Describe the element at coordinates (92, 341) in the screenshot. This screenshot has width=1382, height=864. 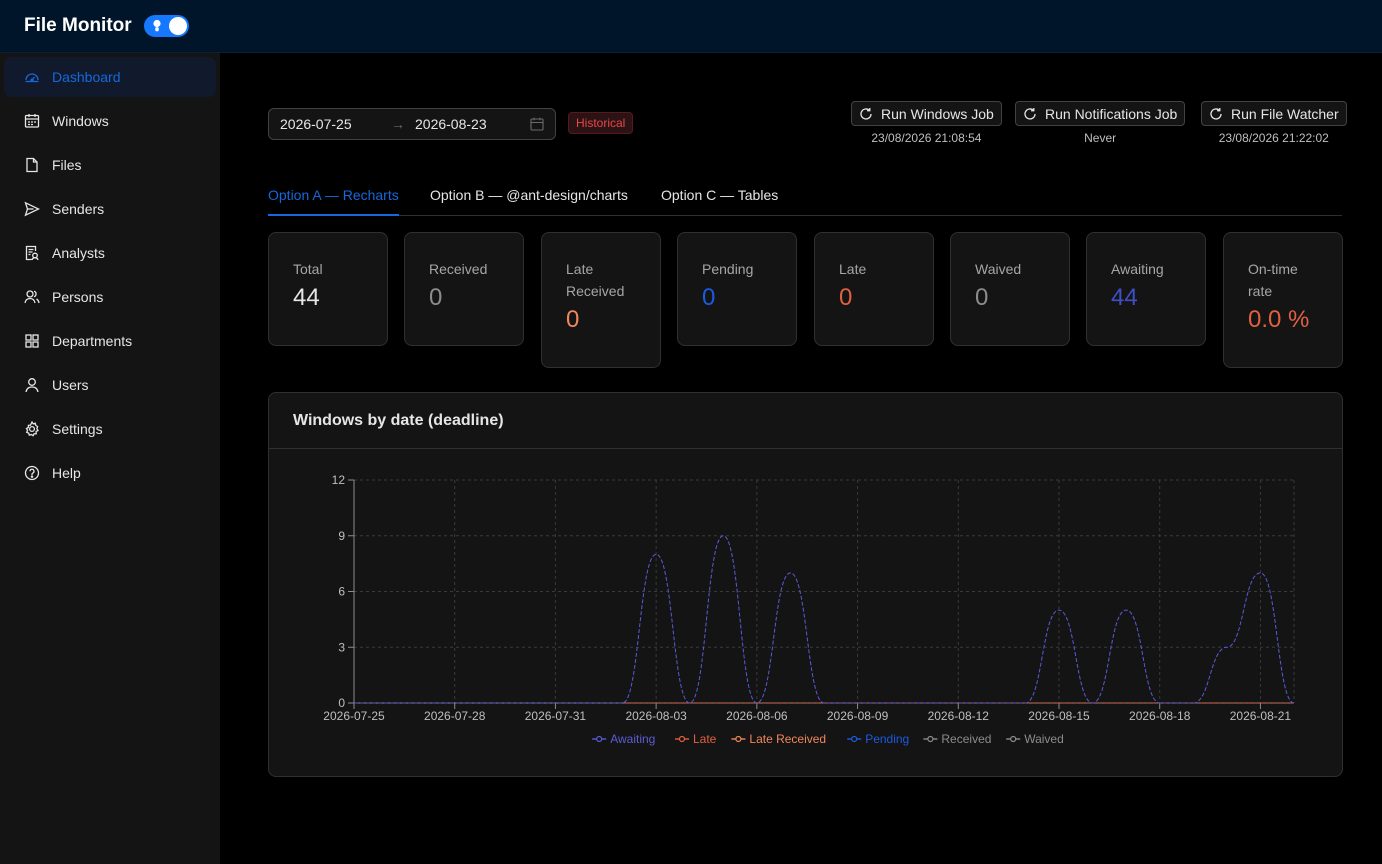
I see `sidebar-item-label: Departments` at that location.